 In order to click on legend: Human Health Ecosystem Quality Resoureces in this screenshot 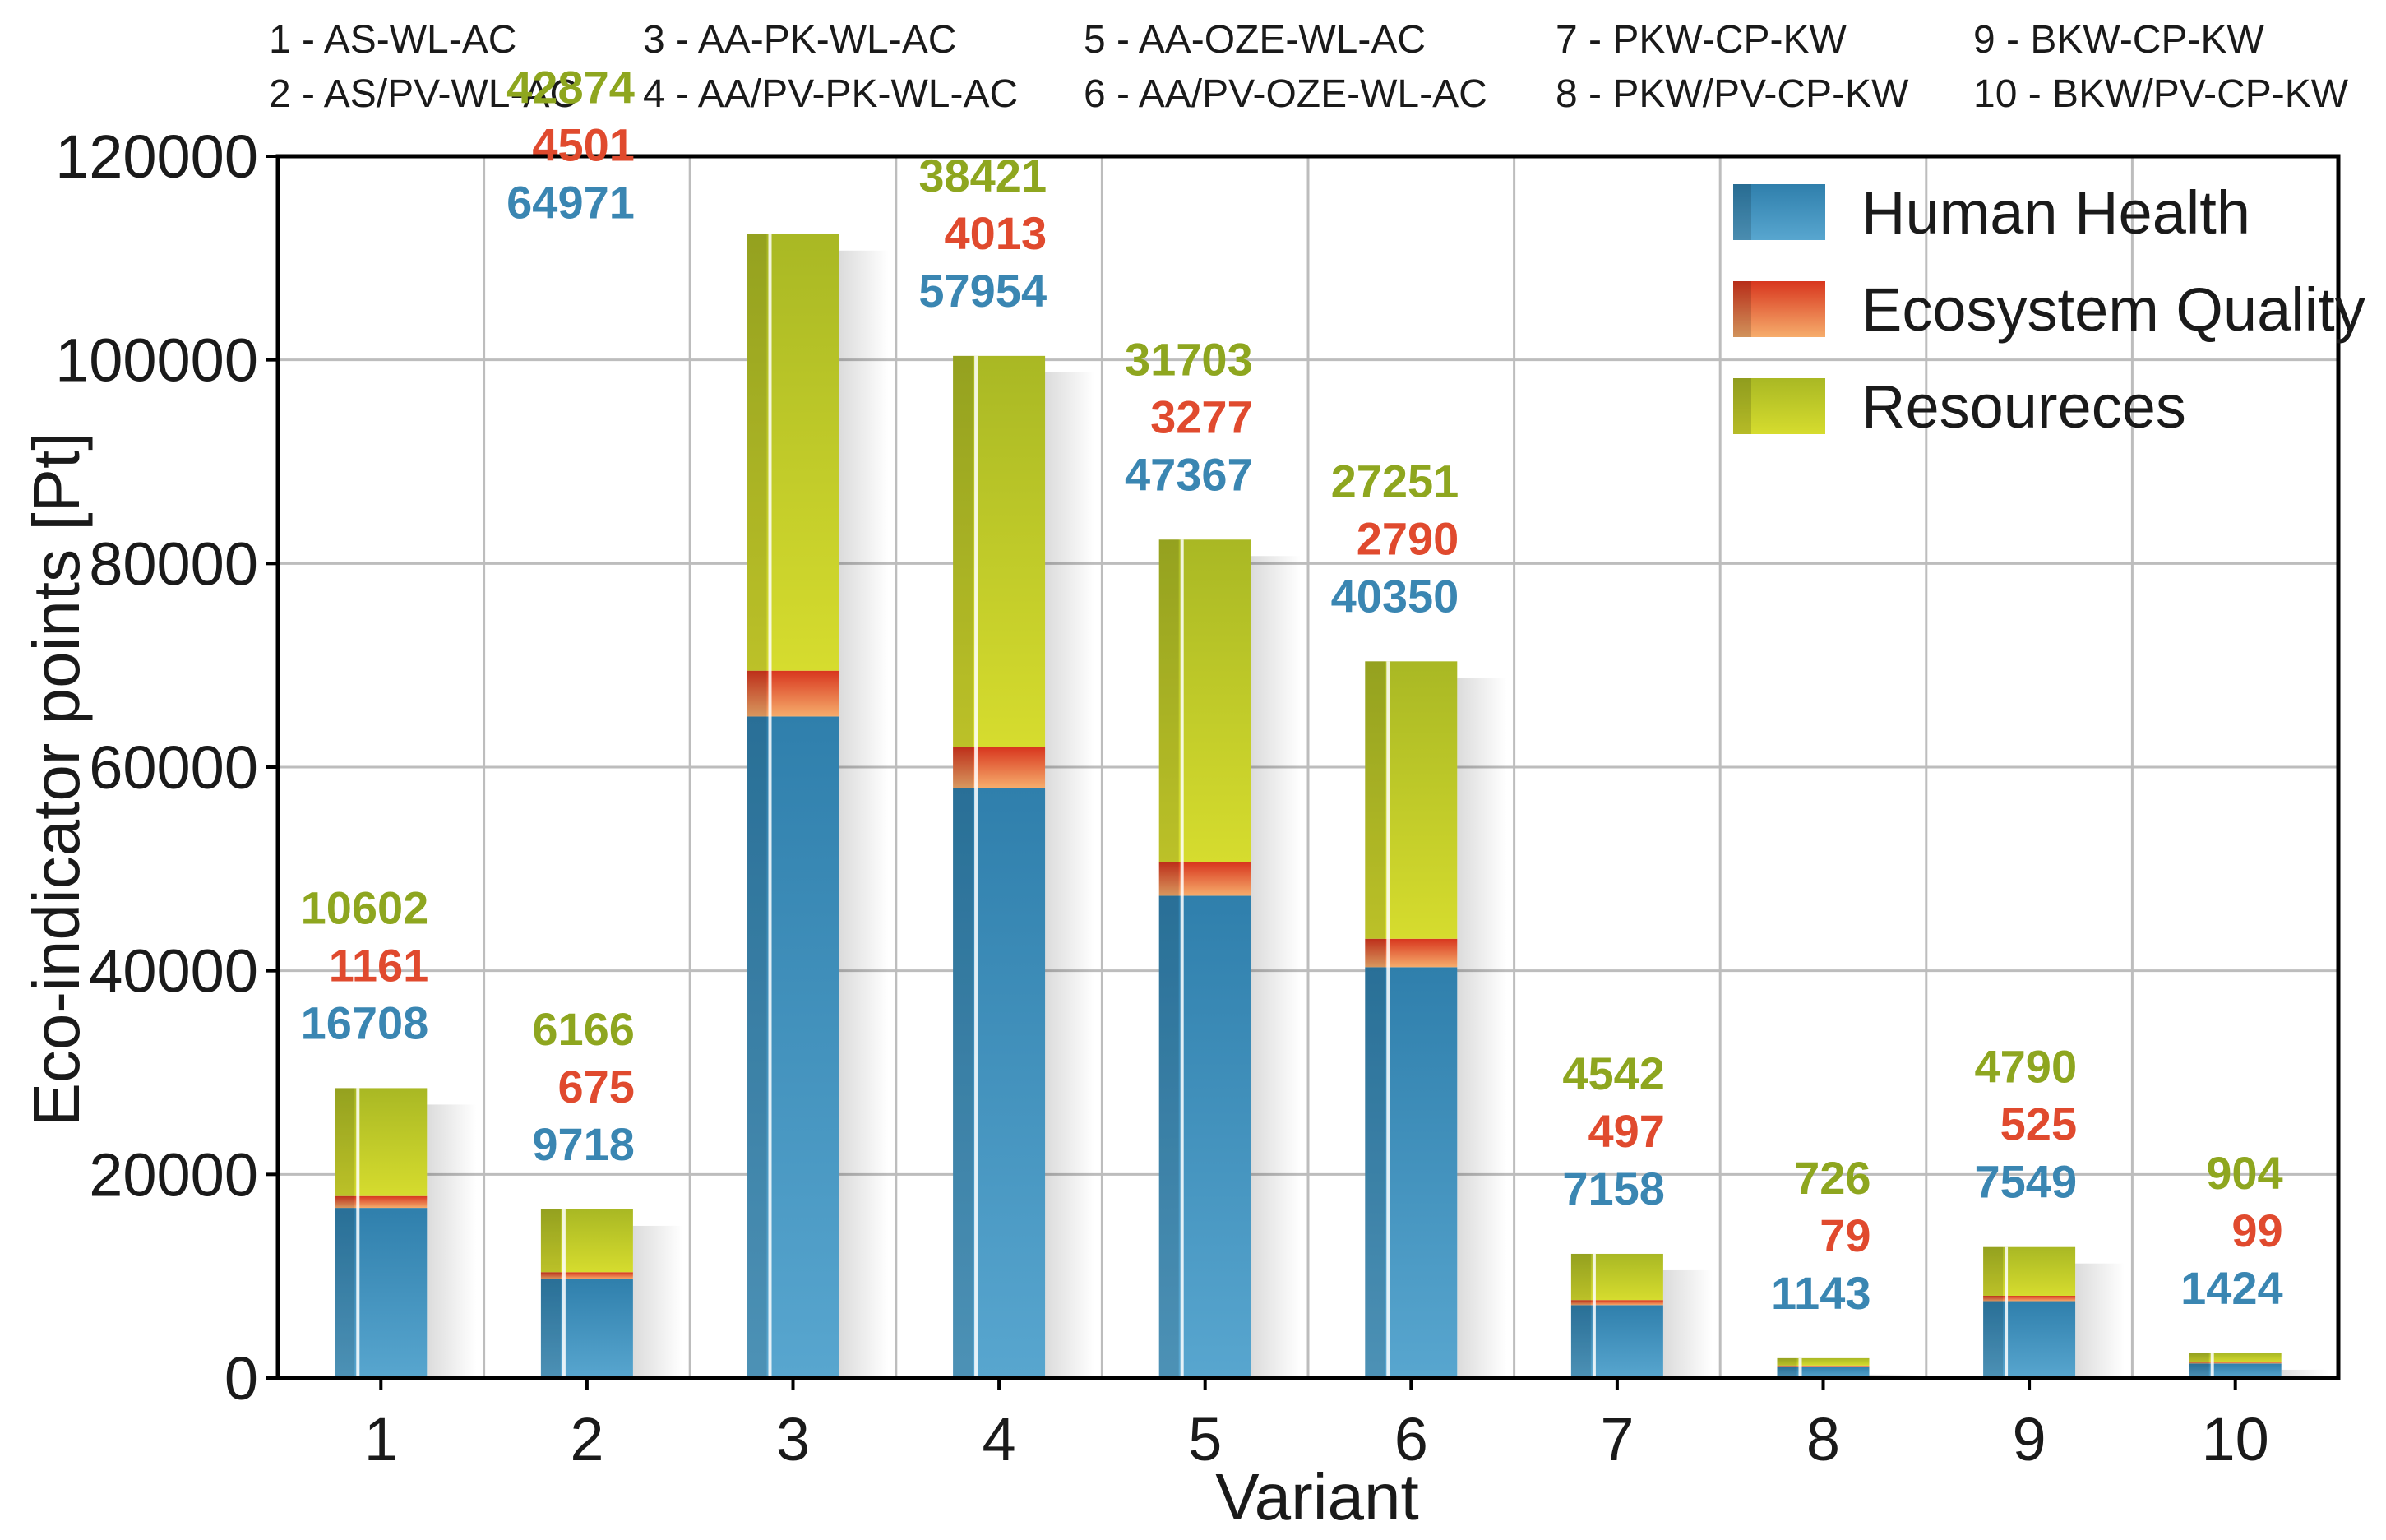, I will do `click(2049, 310)`.